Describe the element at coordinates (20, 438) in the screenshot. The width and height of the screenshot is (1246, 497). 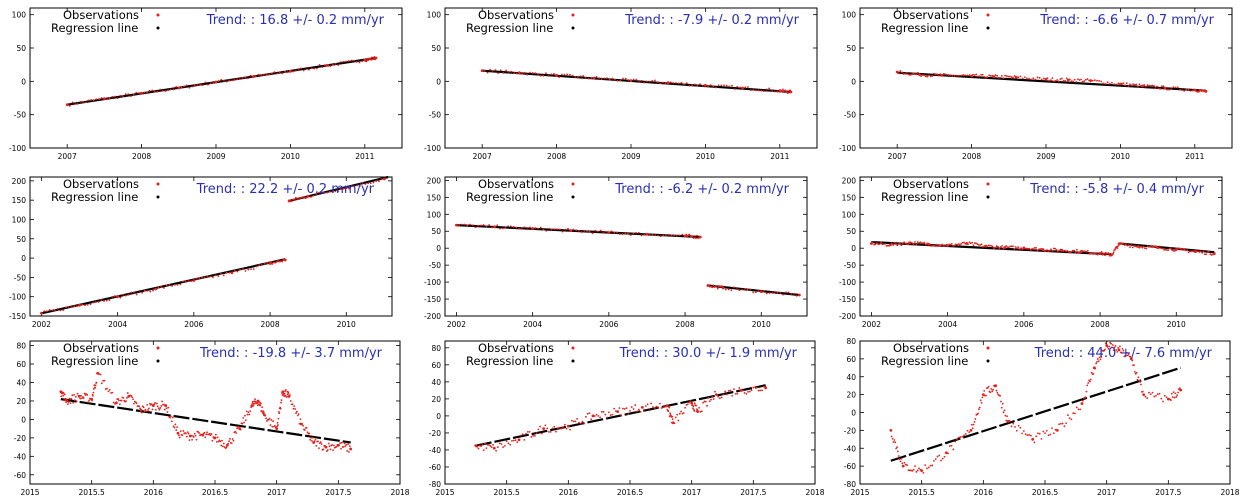
I see `y-tick-label: -20` at that location.